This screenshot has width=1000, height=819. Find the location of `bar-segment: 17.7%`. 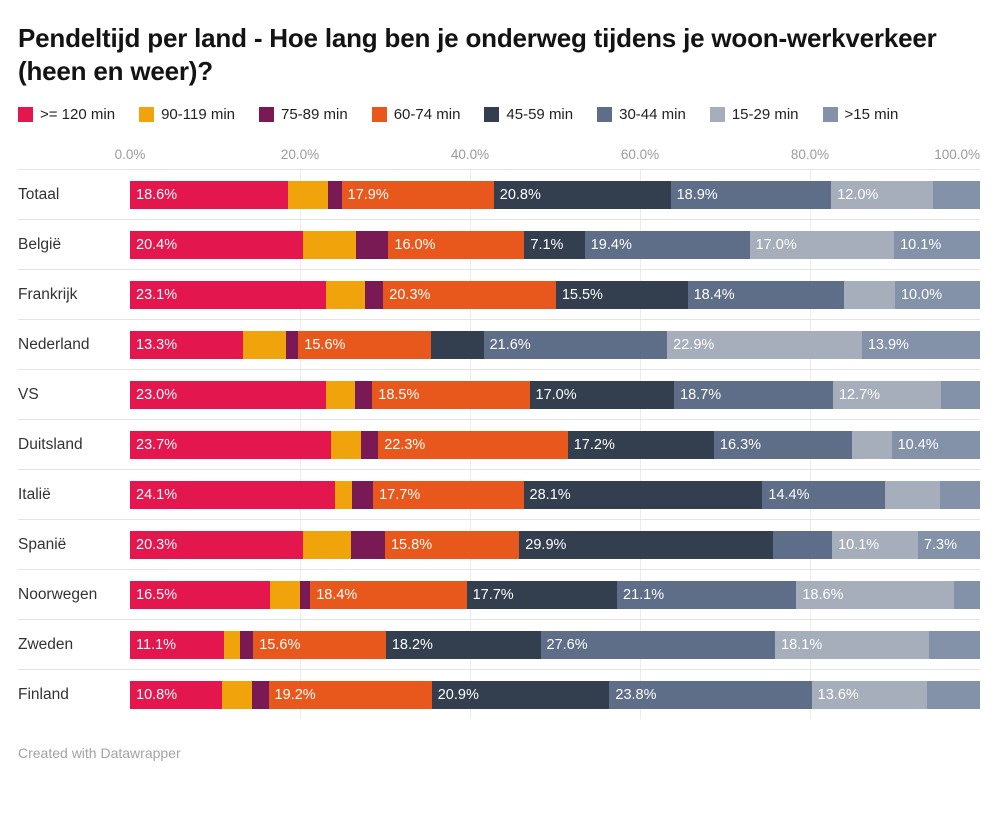

bar-segment: 17.7% is located at coordinates (542, 594).